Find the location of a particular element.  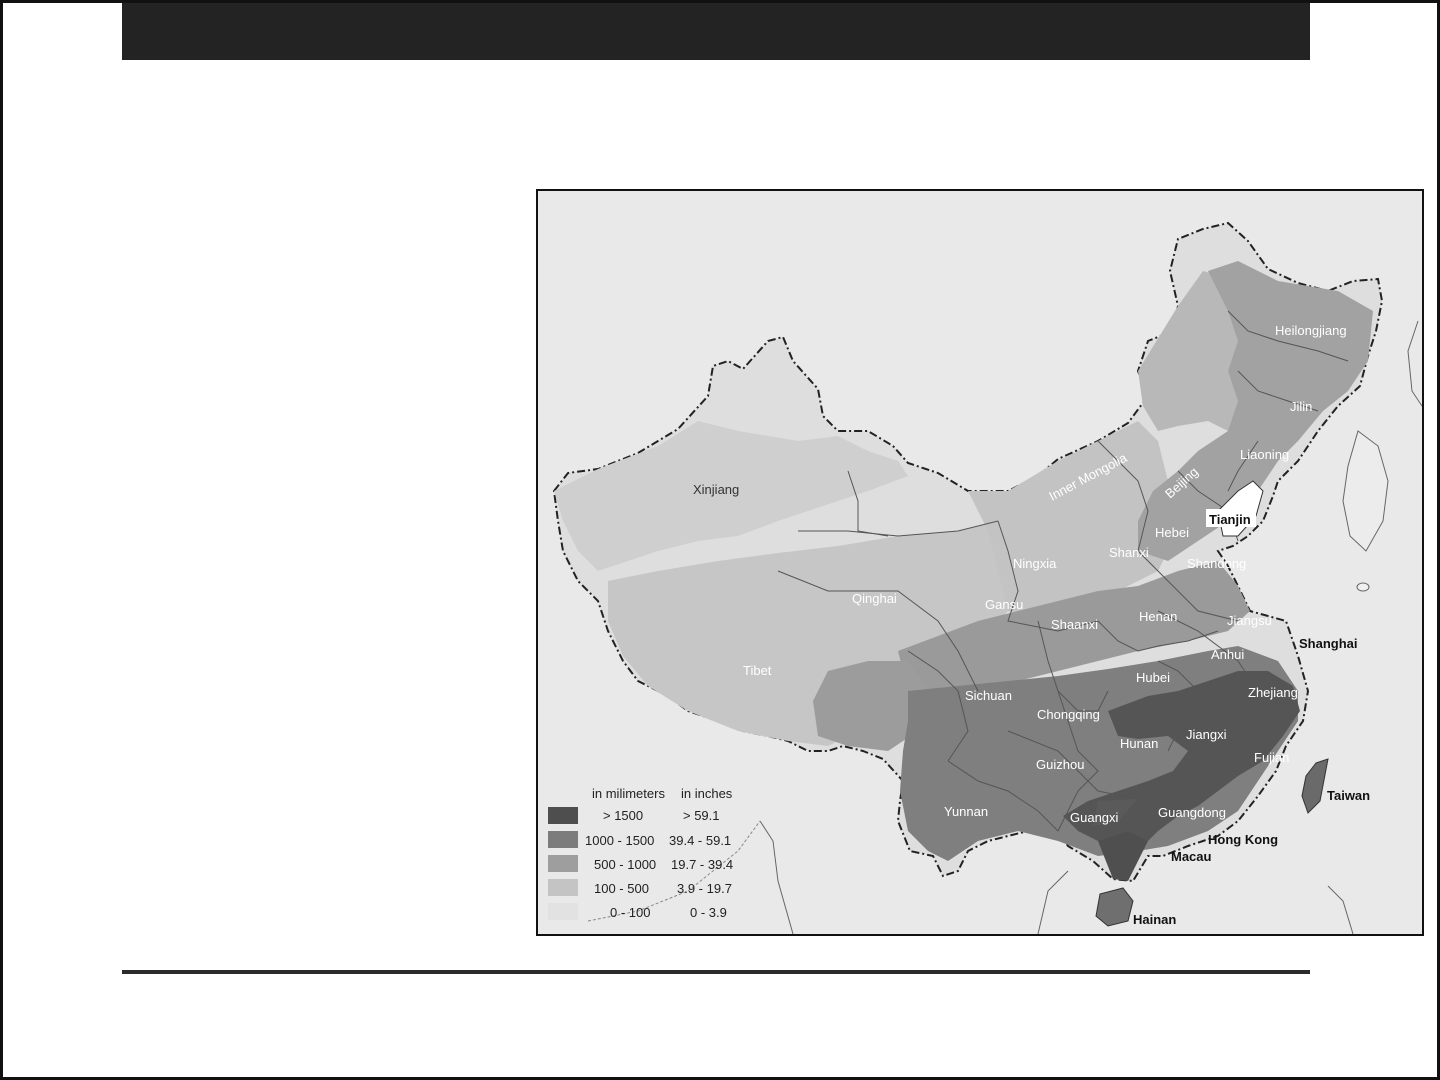

region-label-gansu: Gansu is located at coordinates (1004, 604).